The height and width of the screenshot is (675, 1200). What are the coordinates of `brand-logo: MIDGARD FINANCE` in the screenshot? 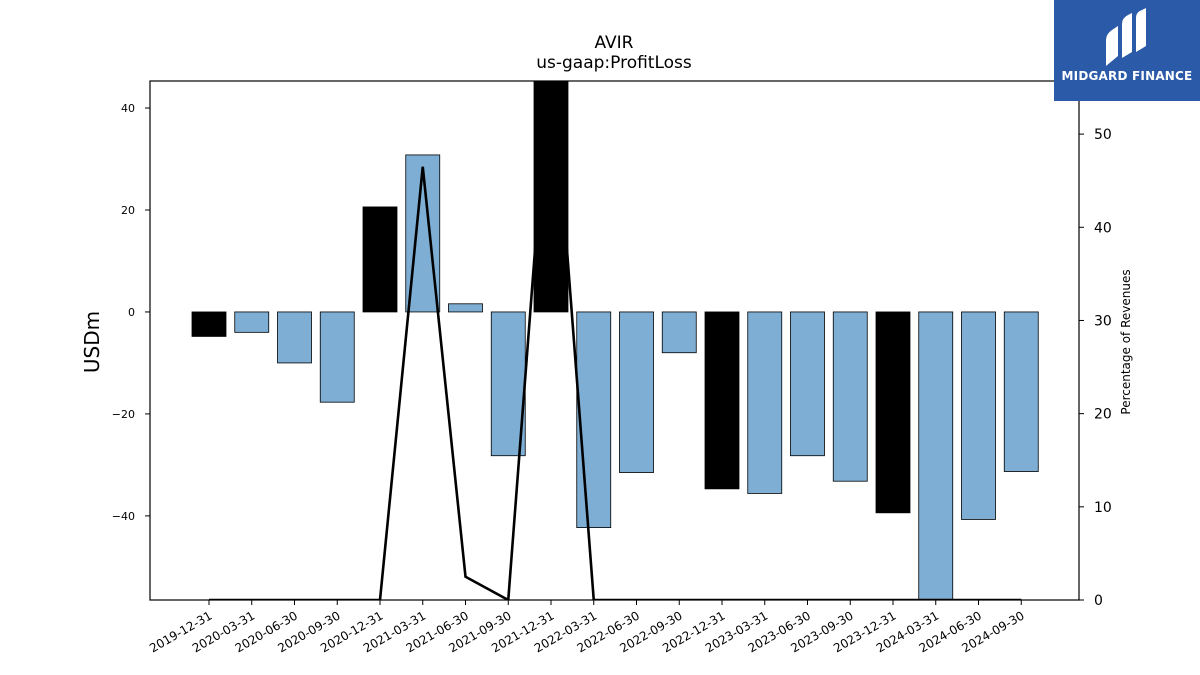 It's located at (1127, 50).